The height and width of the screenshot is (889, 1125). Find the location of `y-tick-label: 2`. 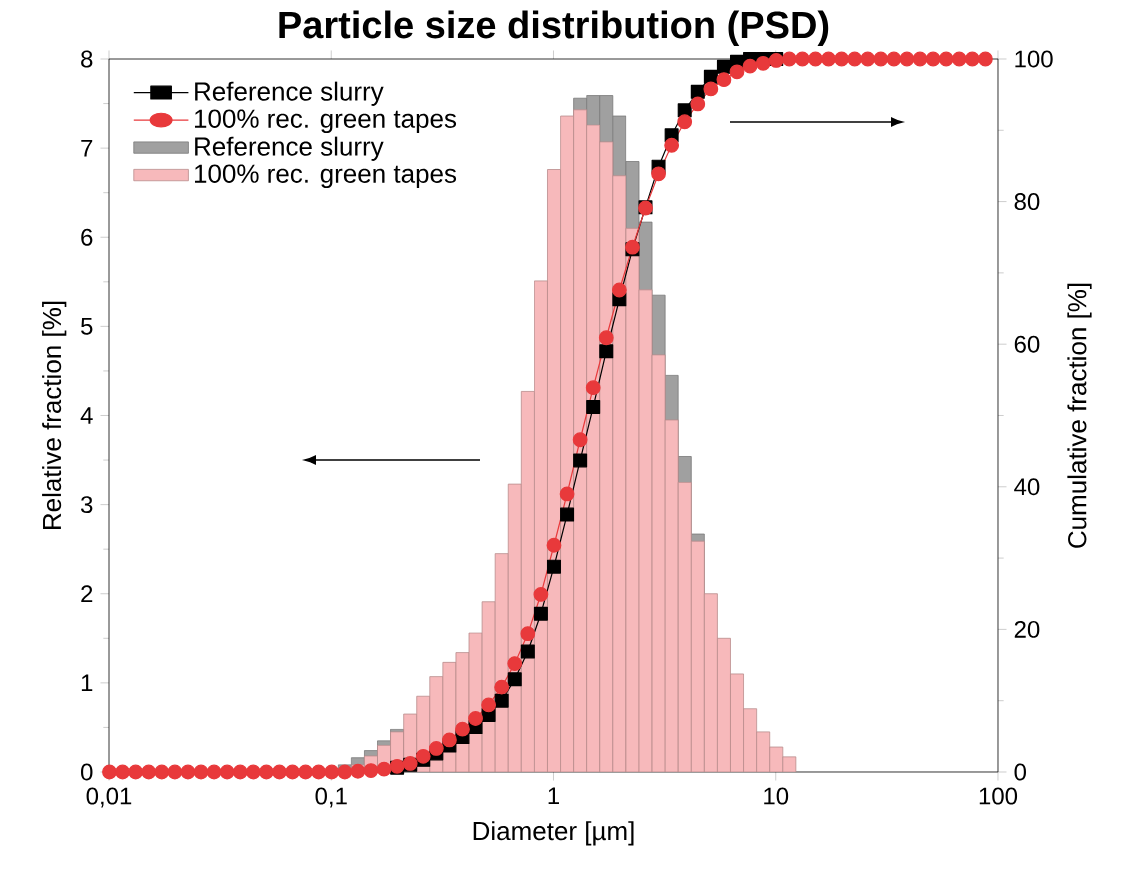

y-tick-label: 2 is located at coordinates (87, 594).